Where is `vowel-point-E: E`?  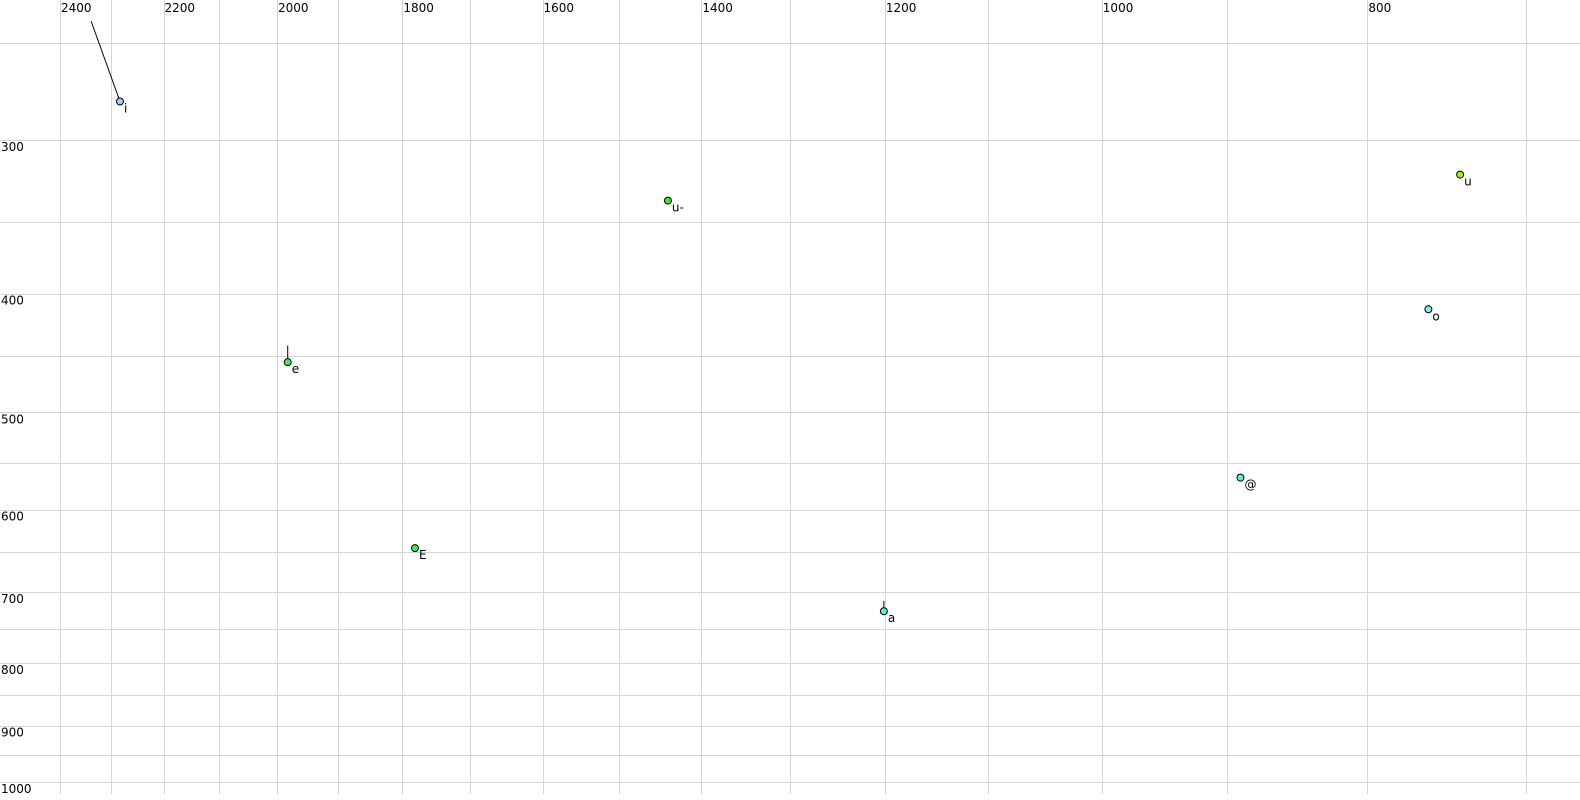 vowel-point-E: E is located at coordinates (418, 553).